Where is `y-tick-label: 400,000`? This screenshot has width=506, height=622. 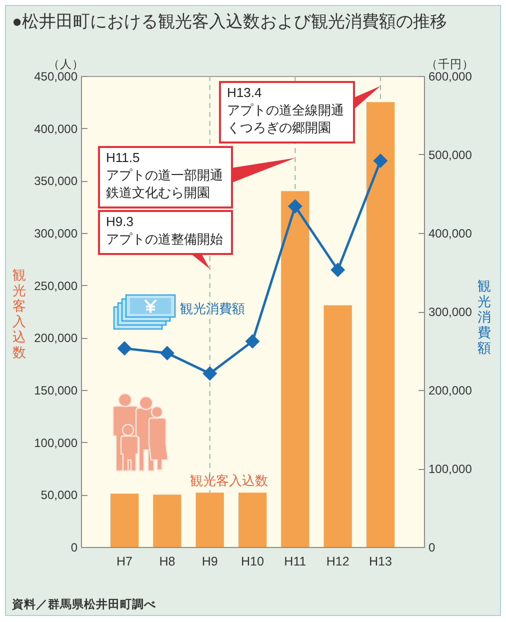 y-tick-label: 400,000 is located at coordinates (56, 129).